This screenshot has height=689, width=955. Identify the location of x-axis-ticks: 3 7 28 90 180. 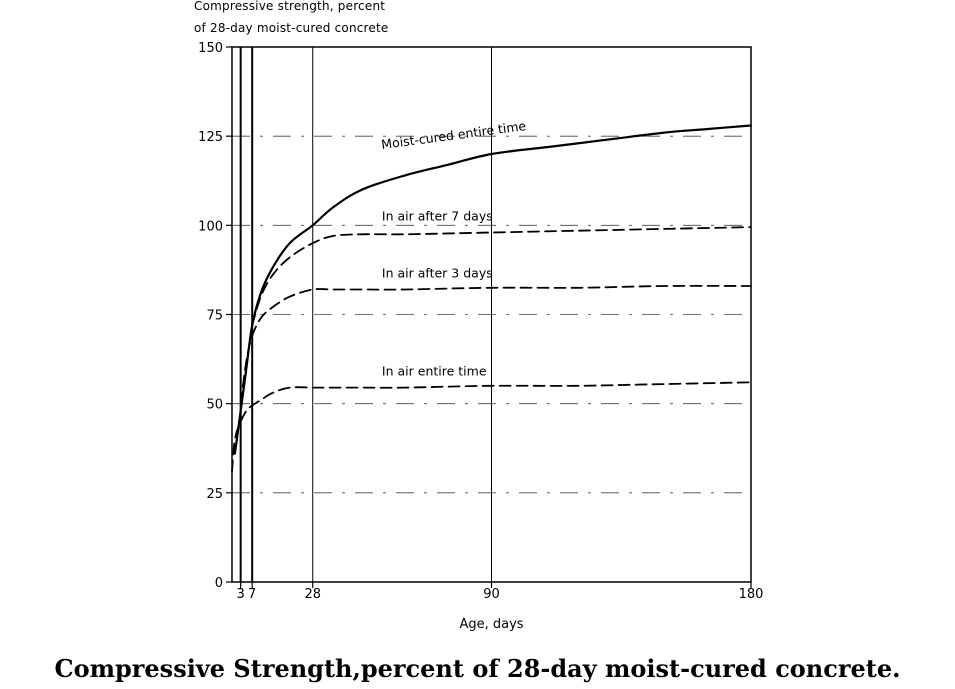
(500, 592).